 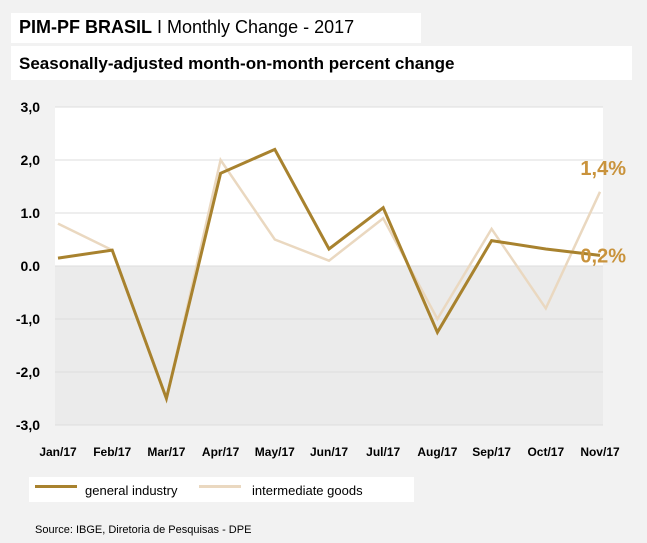 What do you see at coordinates (85, 27) in the screenshot?
I see `title-bold: PIM-PF BRASIL` at bounding box center [85, 27].